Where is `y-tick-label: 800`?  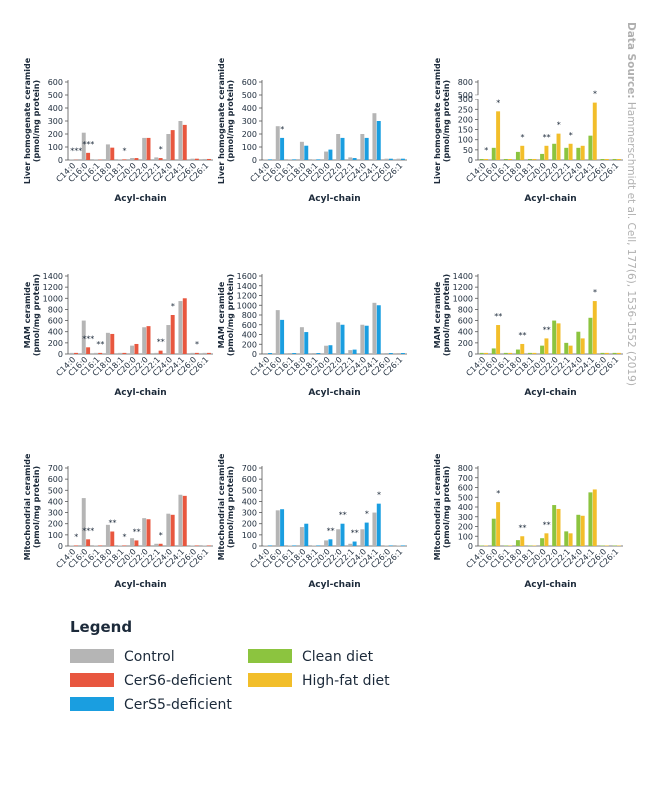 y-tick-label: 800 is located at coordinates (465, 468).